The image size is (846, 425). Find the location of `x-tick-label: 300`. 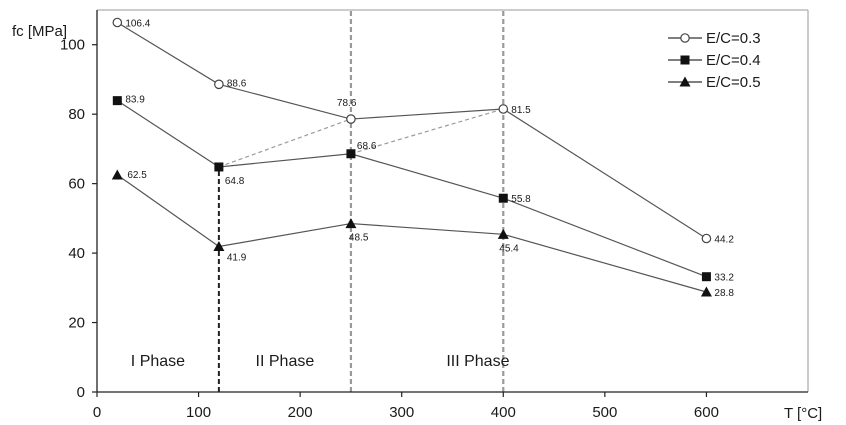

x-tick-label: 300 is located at coordinates (401, 412).